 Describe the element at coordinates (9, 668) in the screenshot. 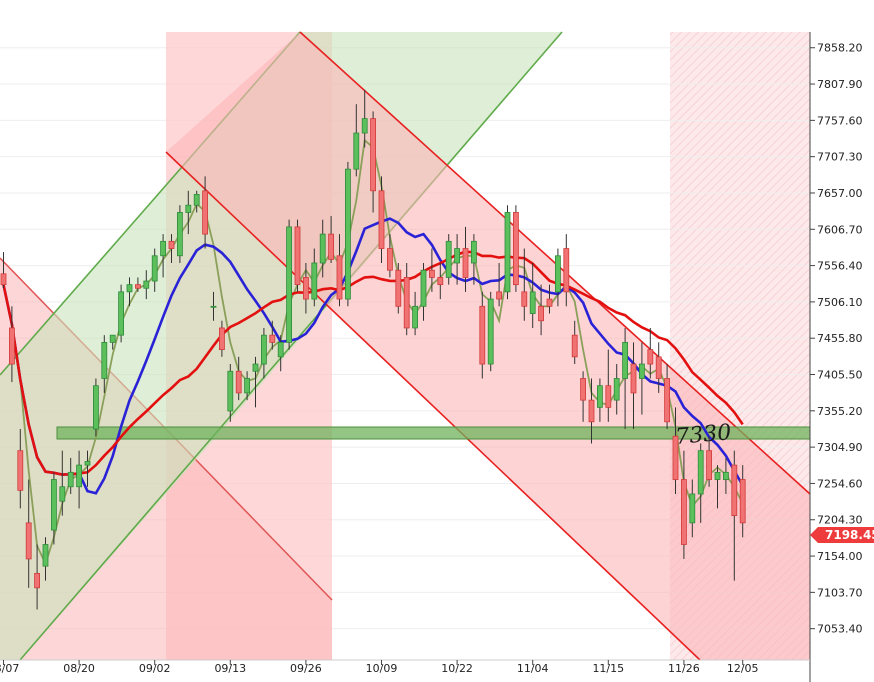

I see `x-tick-label: 08/07` at that location.